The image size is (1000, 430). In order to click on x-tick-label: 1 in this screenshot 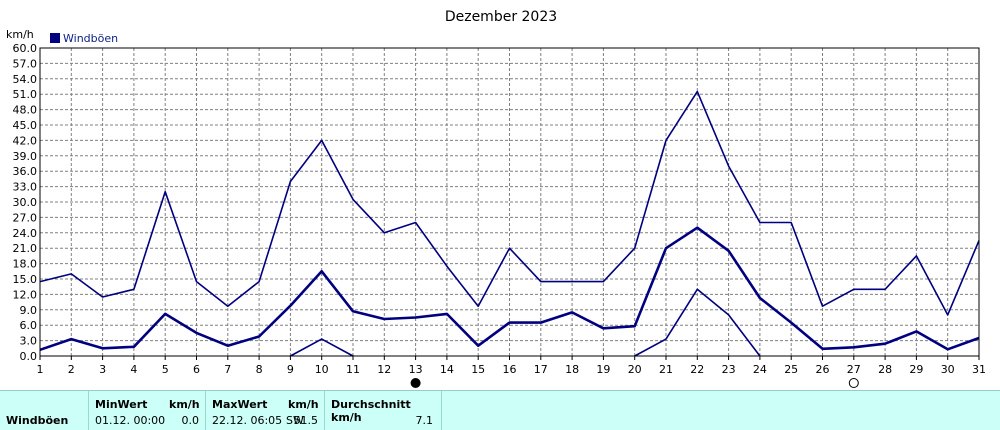, I will do `click(40, 369)`.